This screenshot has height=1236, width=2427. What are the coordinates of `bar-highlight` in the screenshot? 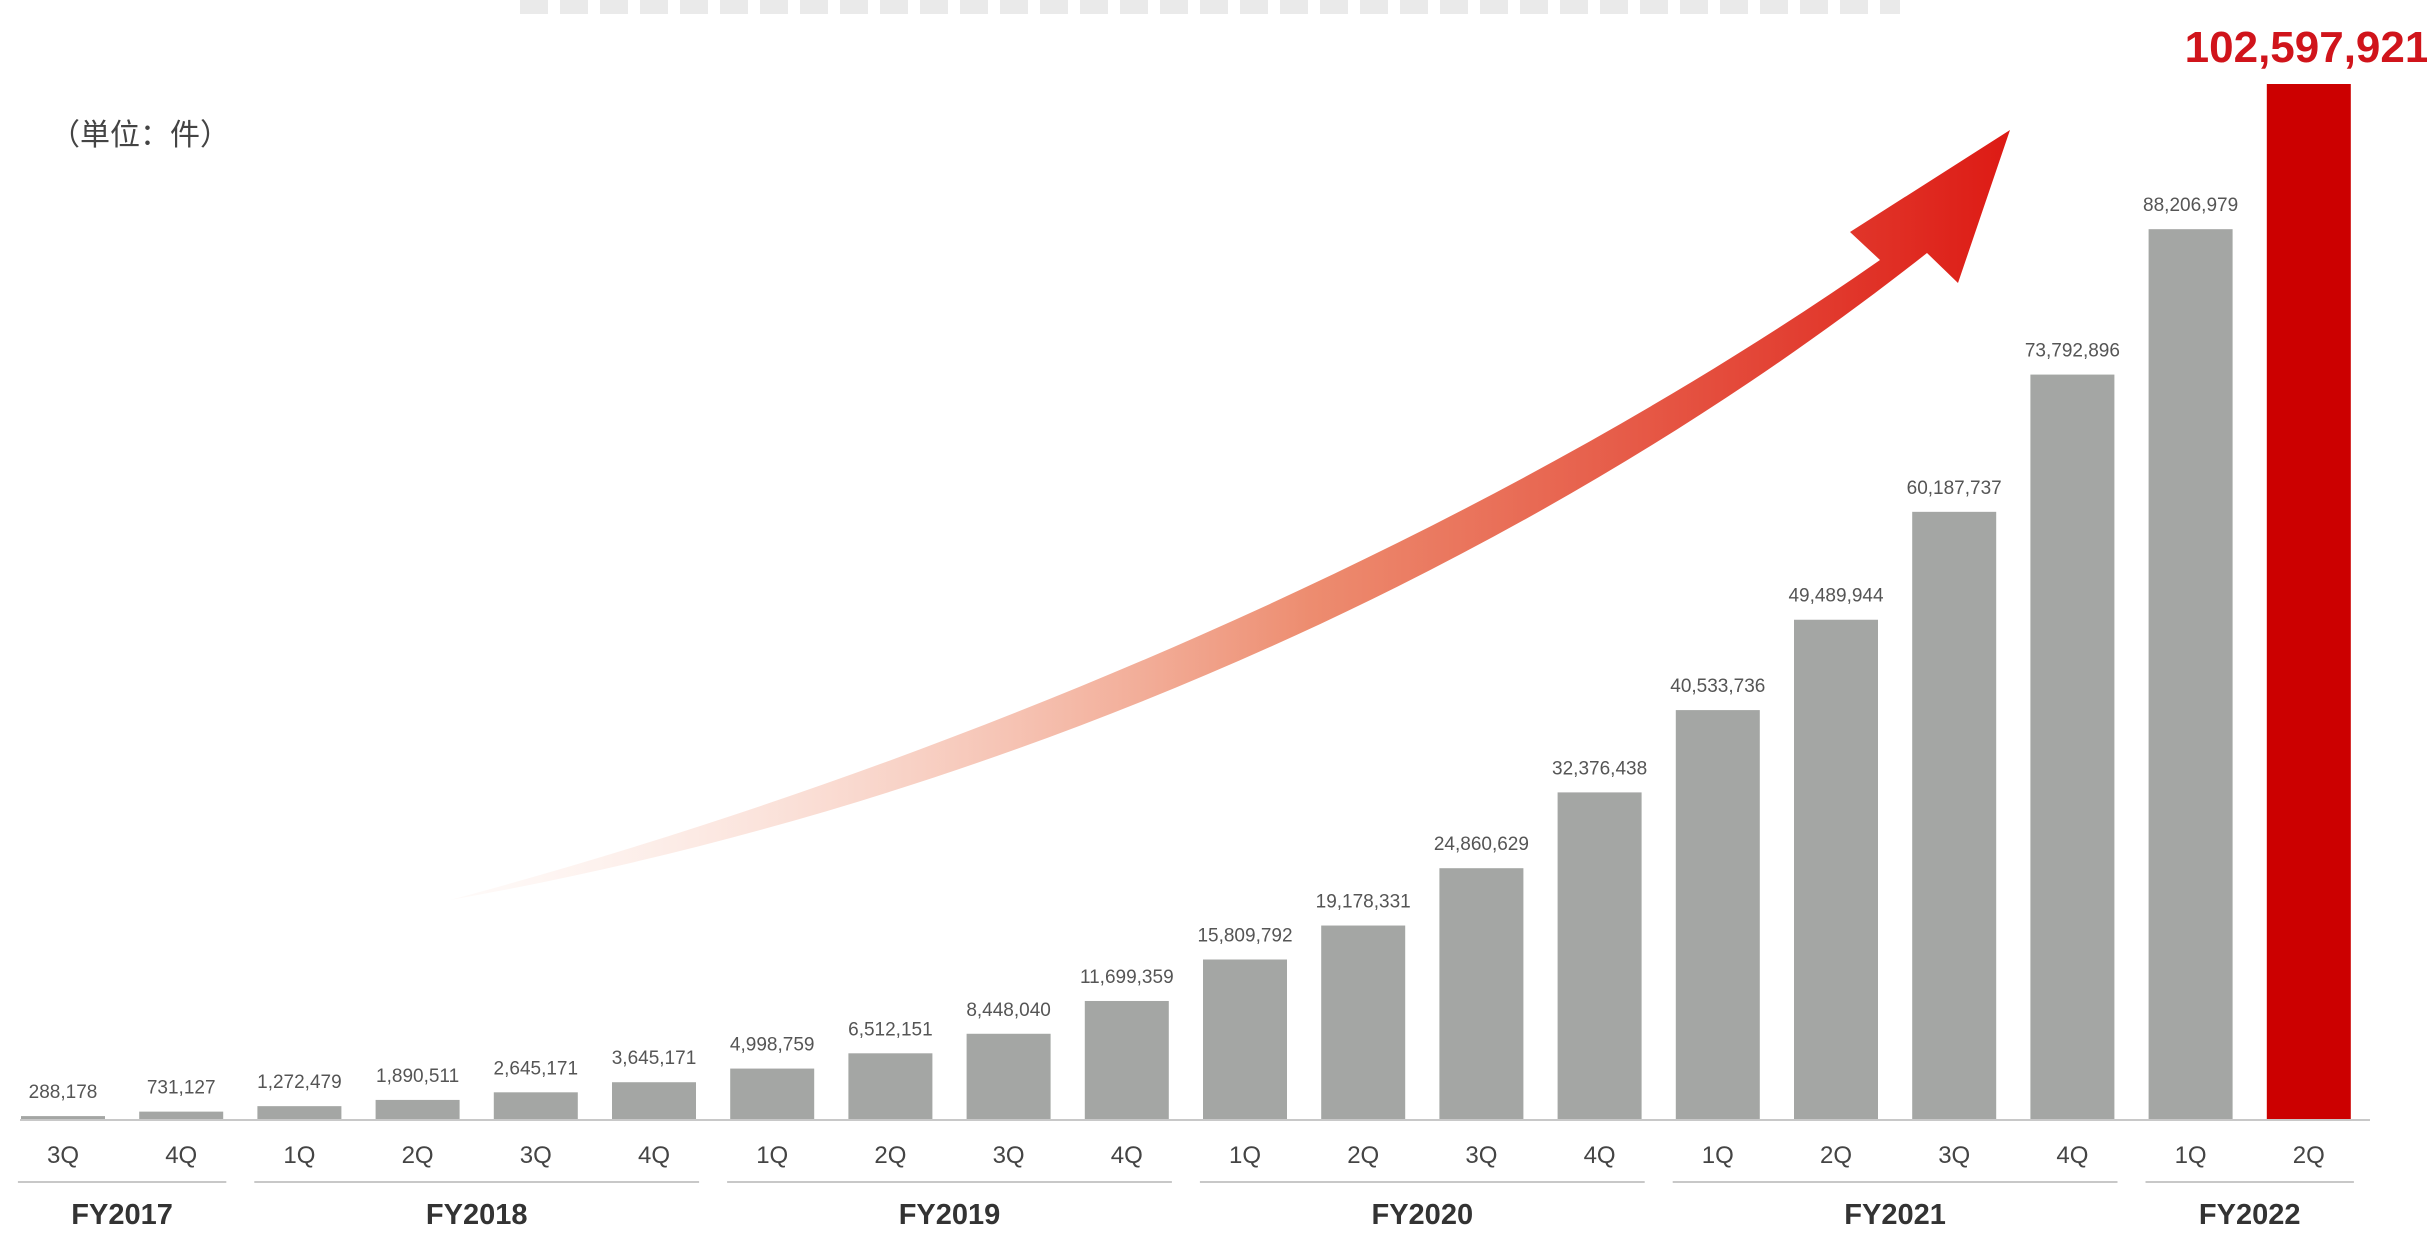 It's located at (2308, 601).